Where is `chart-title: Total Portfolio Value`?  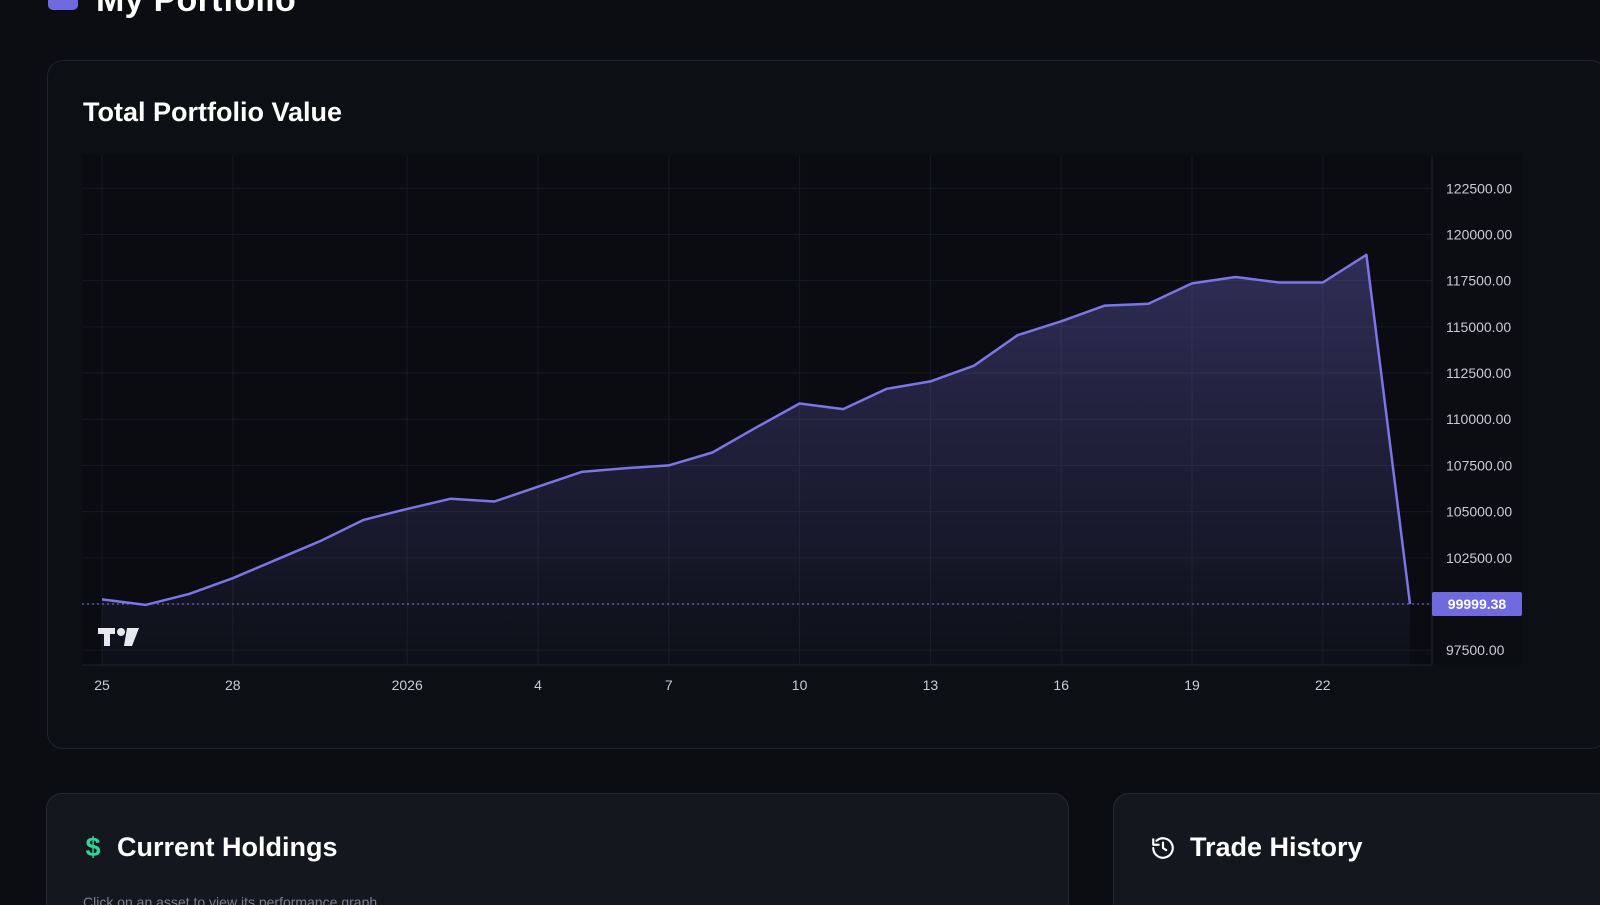 chart-title: Total Portfolio Value is located at coordinates (213, 112).